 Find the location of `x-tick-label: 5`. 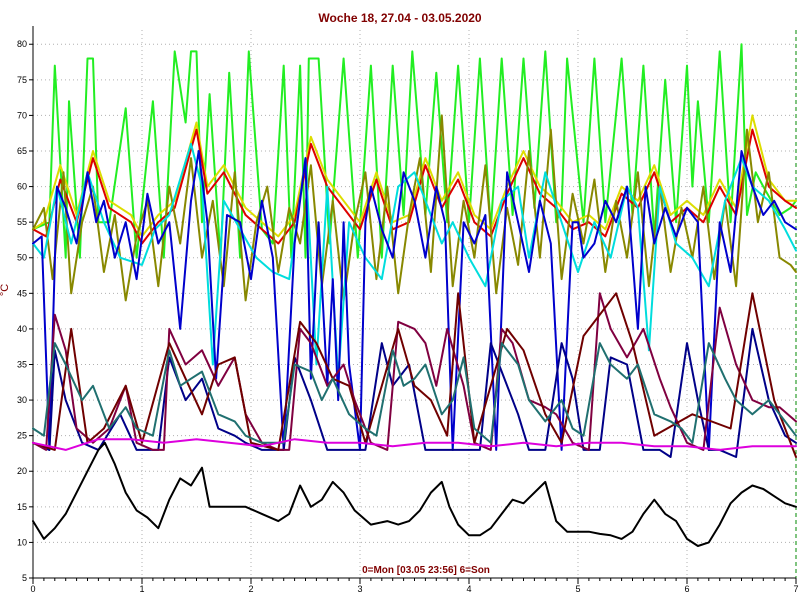

x-tick-label: 5 is located at coordinates (577, 589).